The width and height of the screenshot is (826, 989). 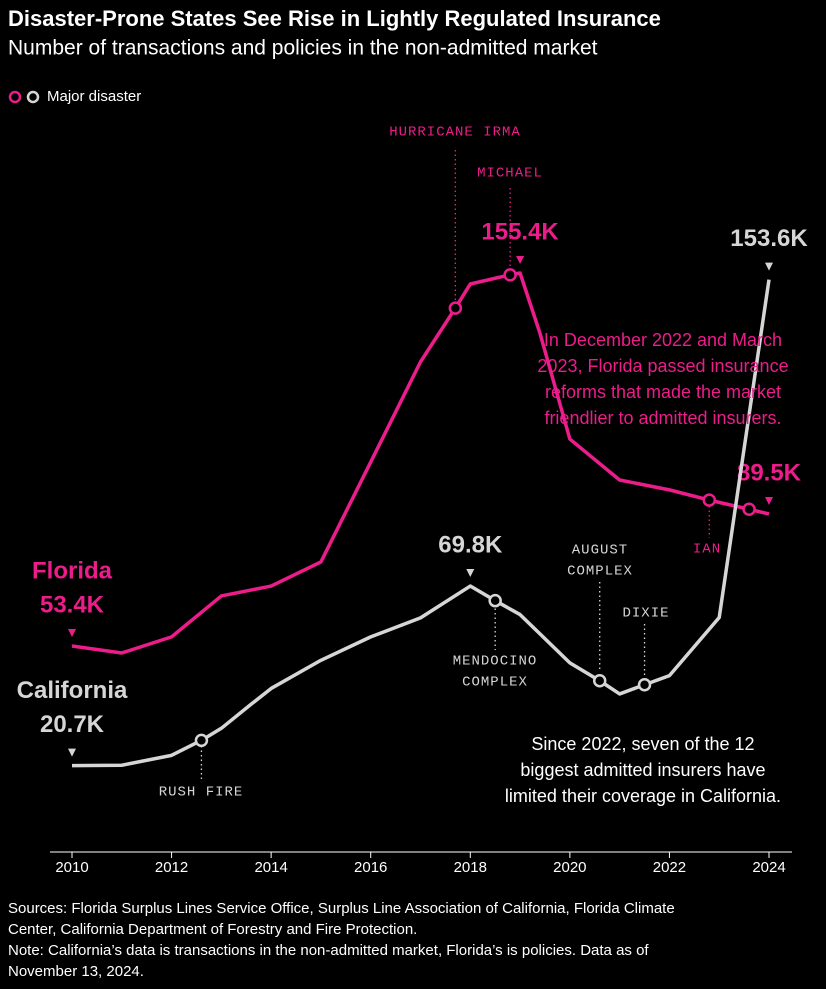 I want to click on annotation: reforms that made the market, so click(x=663, y=392).